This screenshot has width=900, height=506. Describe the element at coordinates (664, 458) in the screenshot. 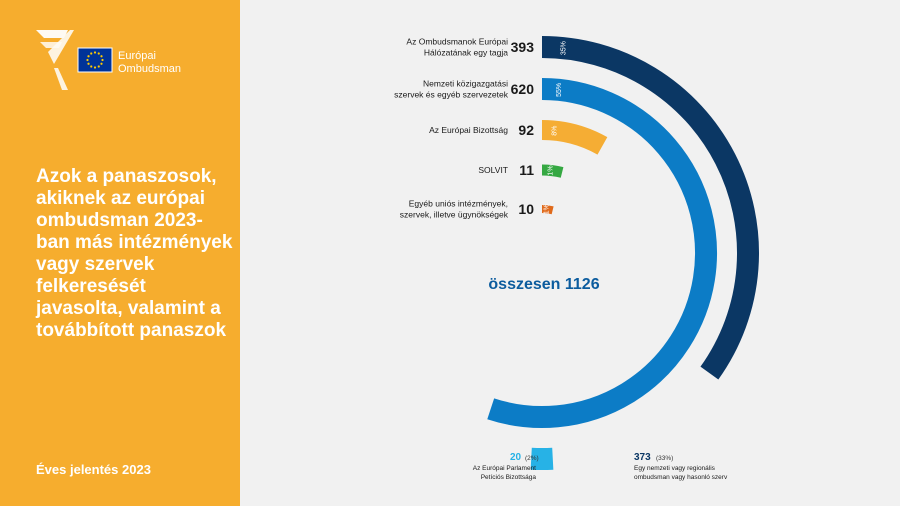

I see `breakdown-percent: (33%)` at that location.